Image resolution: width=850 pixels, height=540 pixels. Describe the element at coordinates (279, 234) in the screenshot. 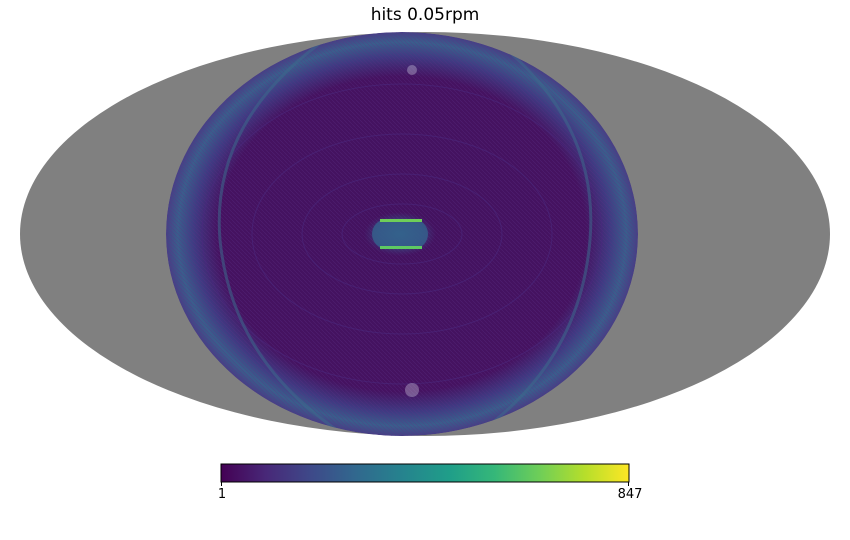

I see `outer-ring-left` at that location.